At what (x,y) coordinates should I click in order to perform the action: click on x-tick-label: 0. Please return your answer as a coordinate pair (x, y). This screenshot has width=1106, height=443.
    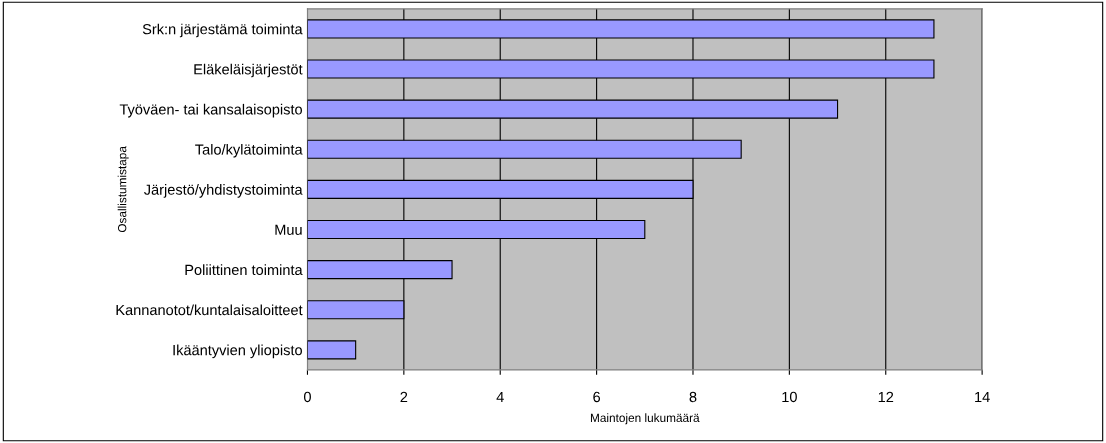
    Looking at the image, I should click on (307, 397).